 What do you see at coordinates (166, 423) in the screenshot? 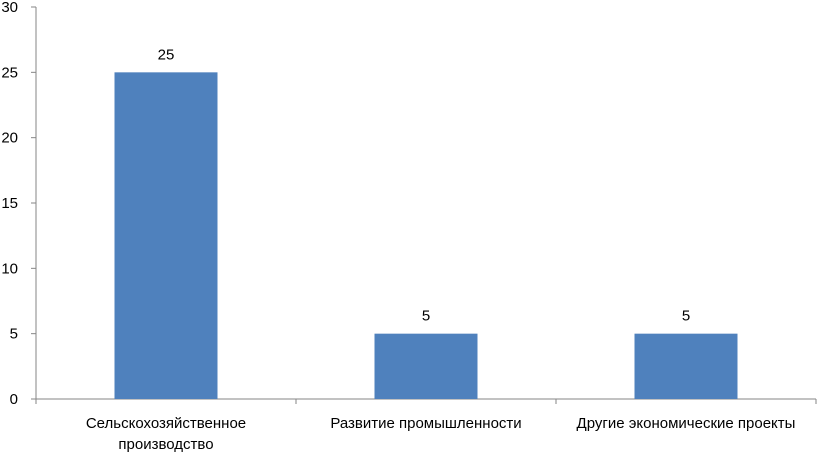
I see `category-label: Сельскохозяйственное` at bounding box center [166, 423].